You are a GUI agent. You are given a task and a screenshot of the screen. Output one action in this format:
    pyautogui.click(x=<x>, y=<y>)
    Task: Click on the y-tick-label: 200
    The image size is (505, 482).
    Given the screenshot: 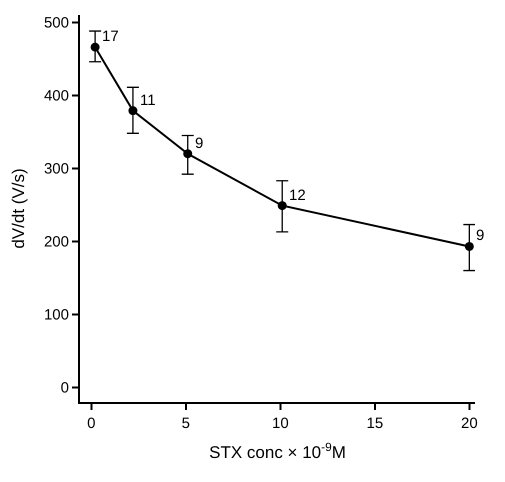 What is the action you would take?
    pyautogui.click(x=56, y=242)
    